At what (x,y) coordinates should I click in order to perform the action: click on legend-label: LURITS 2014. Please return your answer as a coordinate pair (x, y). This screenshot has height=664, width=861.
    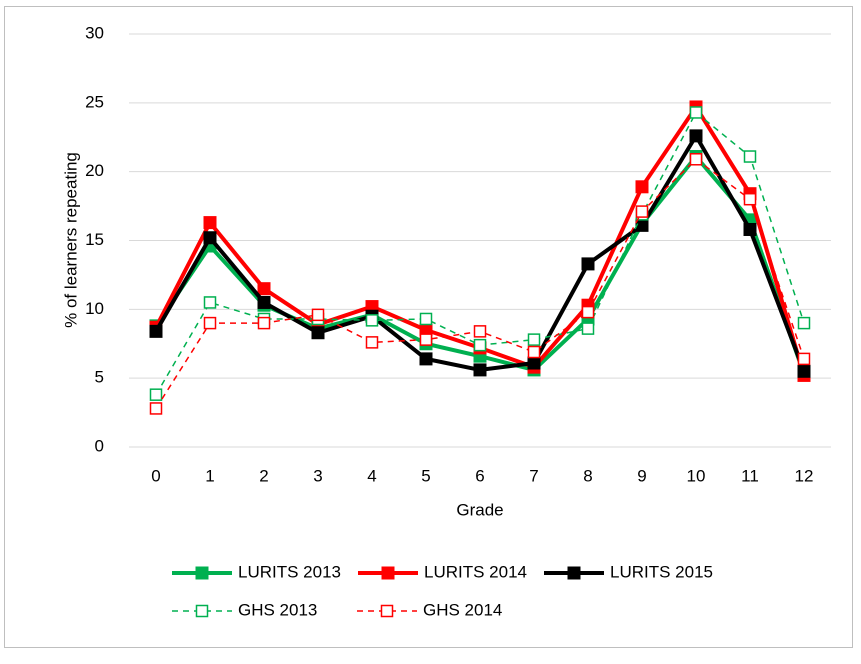
    Looking at the image, I should click on (475, 571).